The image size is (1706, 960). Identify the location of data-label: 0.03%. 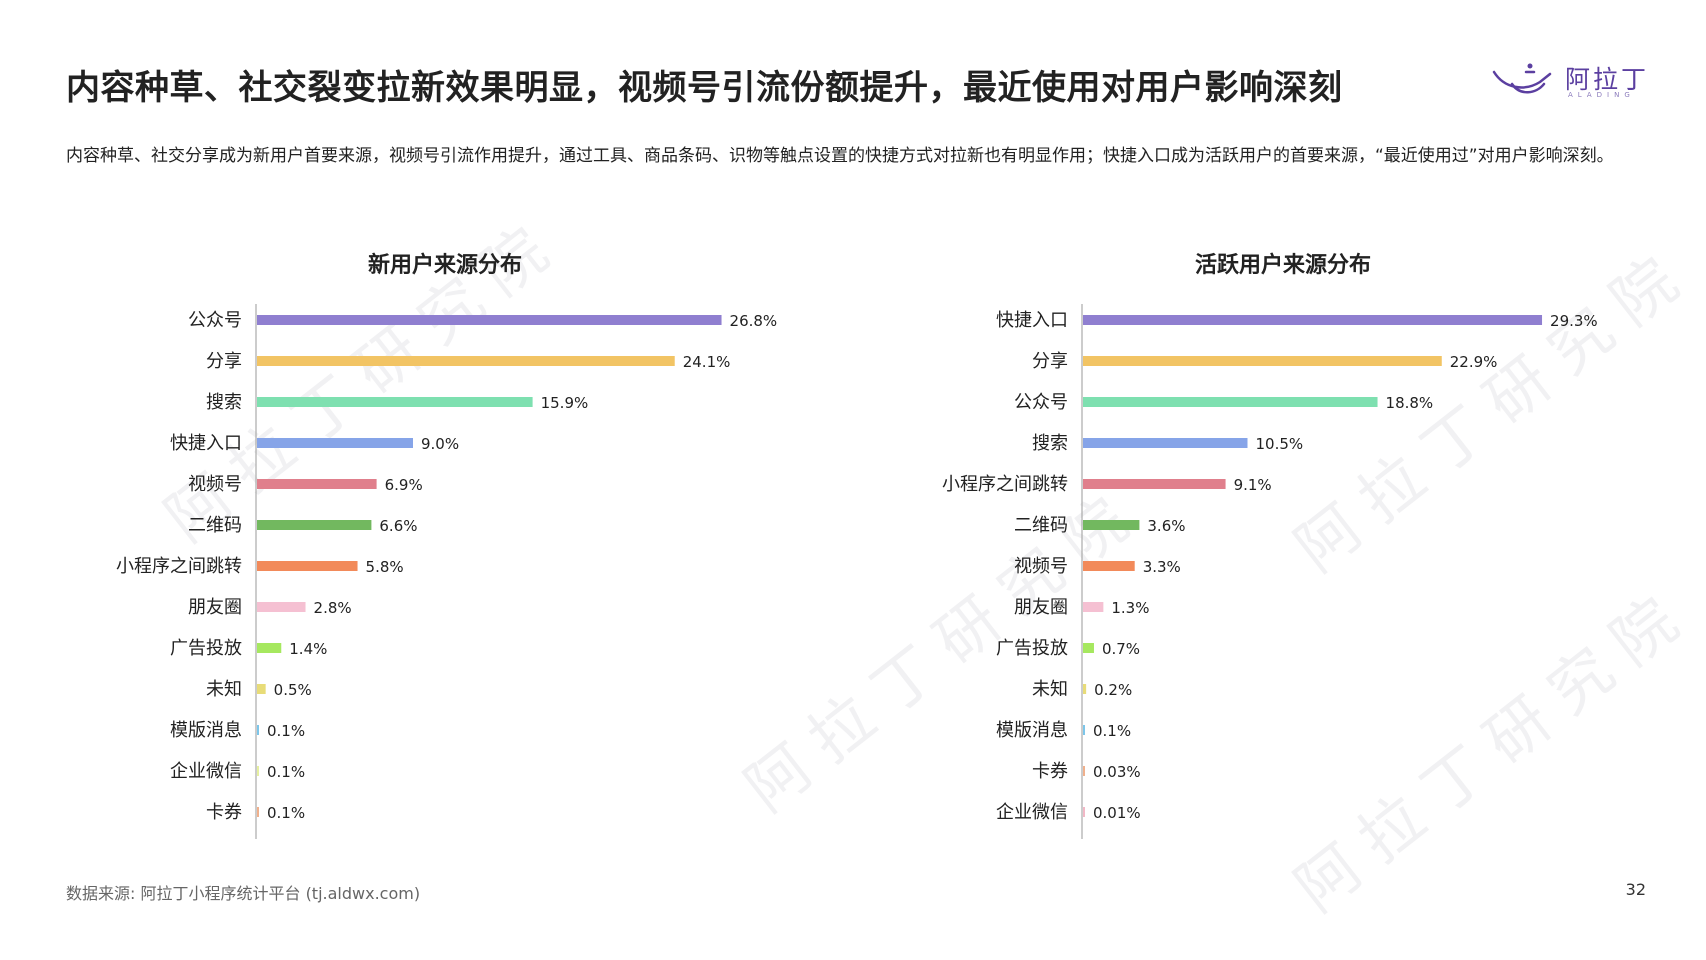
(1117, 772).